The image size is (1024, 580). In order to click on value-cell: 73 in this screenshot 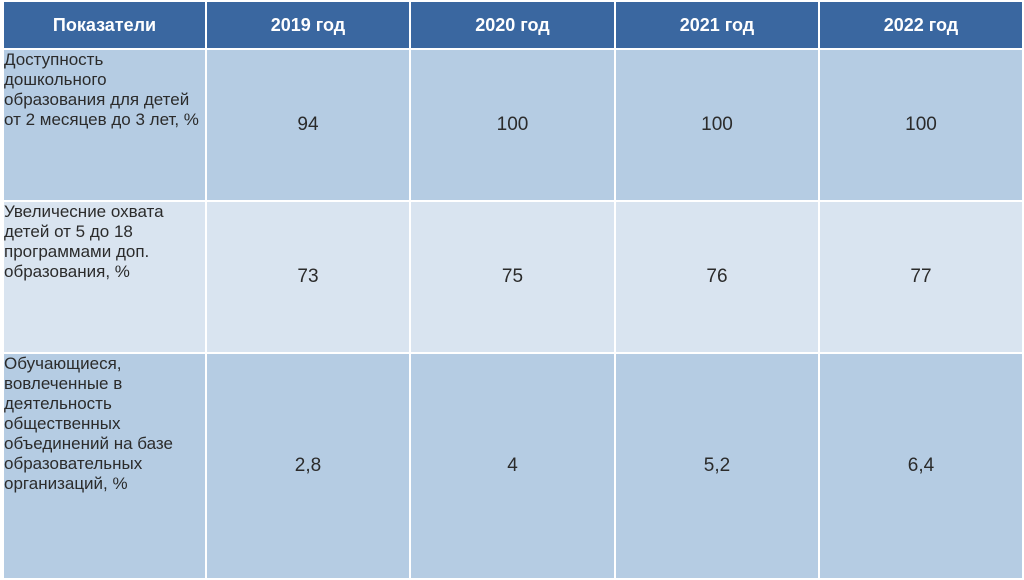, I will do `click(308, 277)`.